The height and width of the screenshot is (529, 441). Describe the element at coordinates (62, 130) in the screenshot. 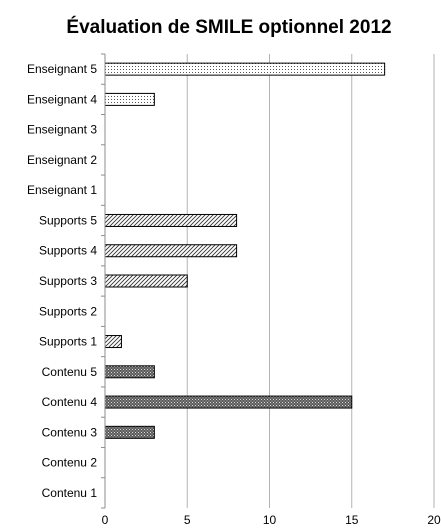

I see `category-label: Enseignant 3` at that location.